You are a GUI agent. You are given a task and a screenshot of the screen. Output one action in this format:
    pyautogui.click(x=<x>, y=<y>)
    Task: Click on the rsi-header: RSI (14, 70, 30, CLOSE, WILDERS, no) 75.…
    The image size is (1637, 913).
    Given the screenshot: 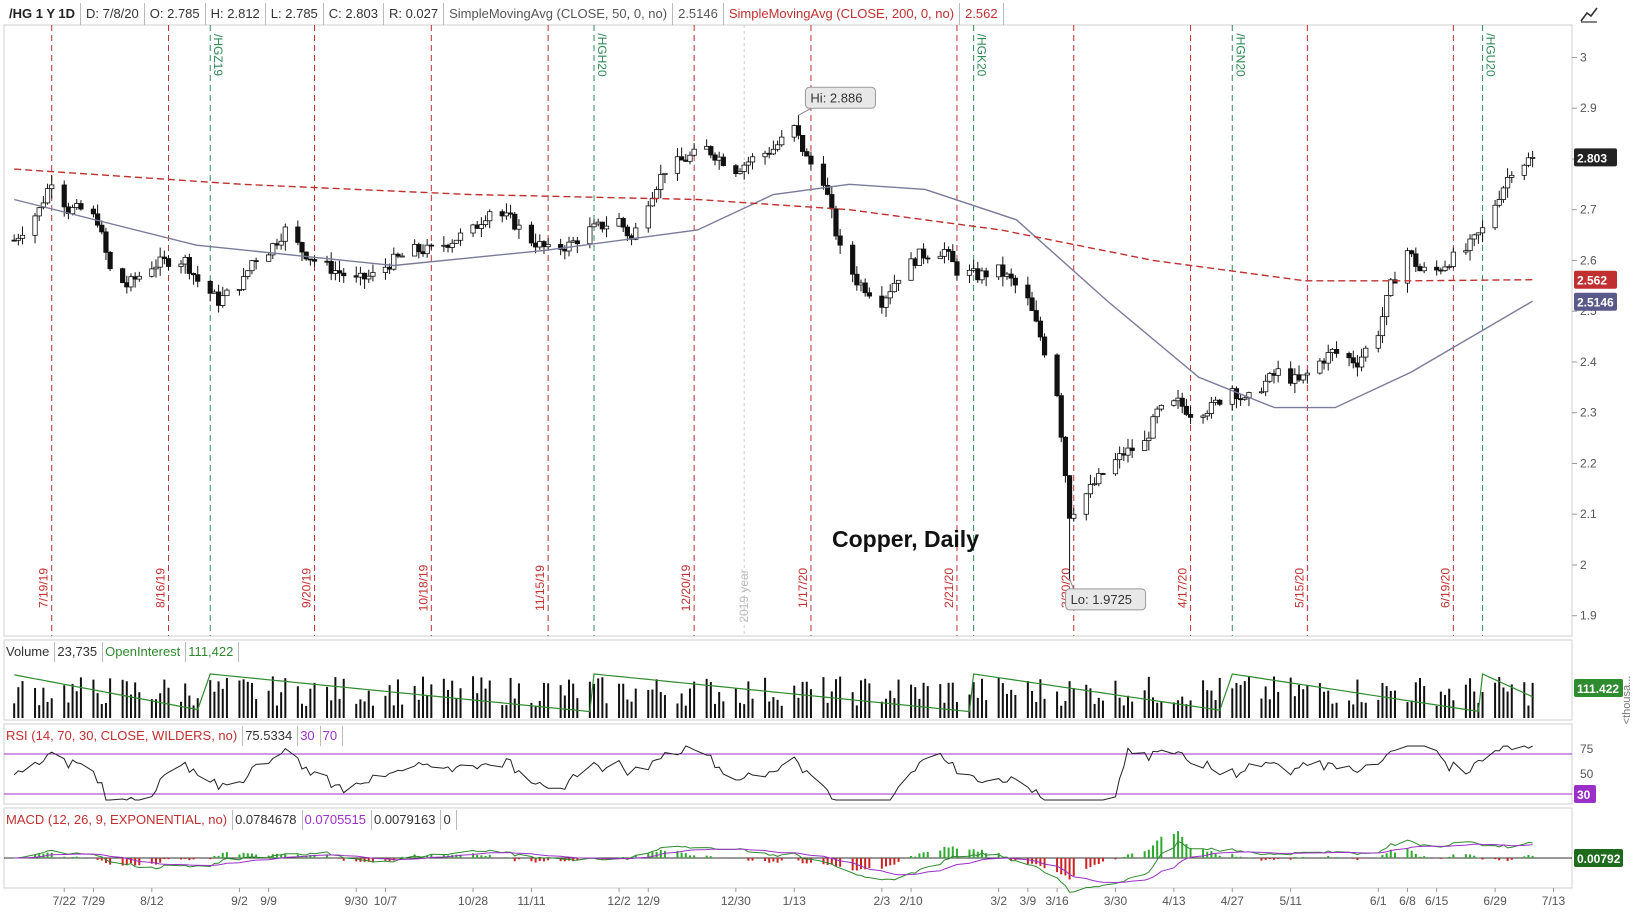 What is the action you would take?
    pyautogui.click(x=174, y=736)
    